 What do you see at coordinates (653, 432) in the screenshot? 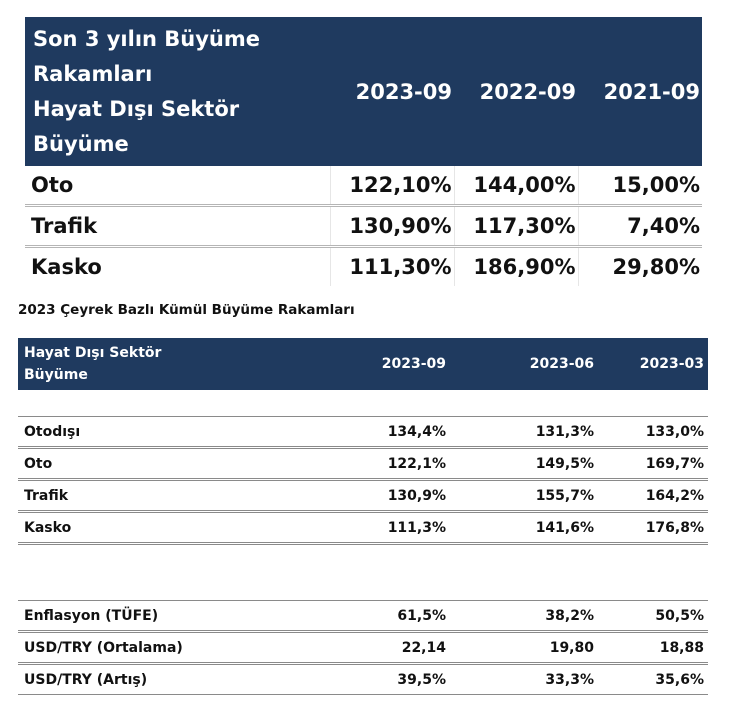
I see `cell-value: 133,0%` at bounding box center [653, 432].